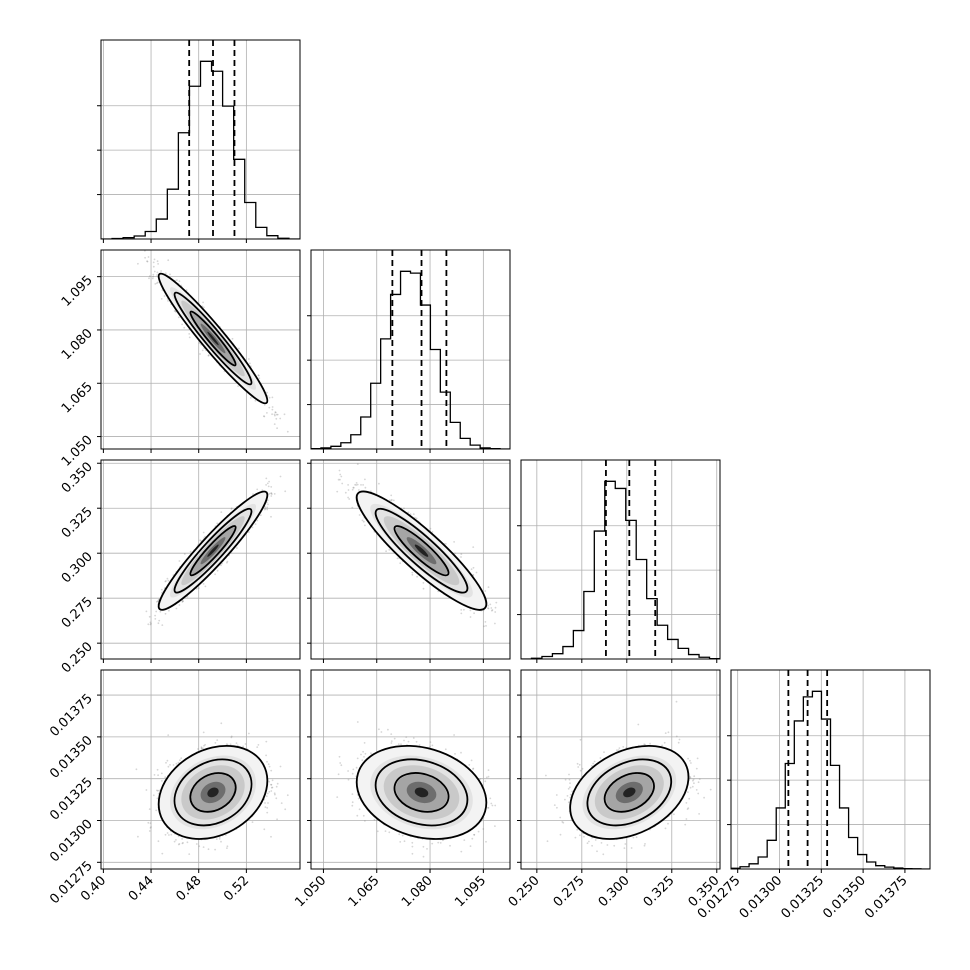  What do you see at coordinates (77, 344) in the screenshot?
I see `y-tick-label: 1.080` at bounding box center [77, 344].